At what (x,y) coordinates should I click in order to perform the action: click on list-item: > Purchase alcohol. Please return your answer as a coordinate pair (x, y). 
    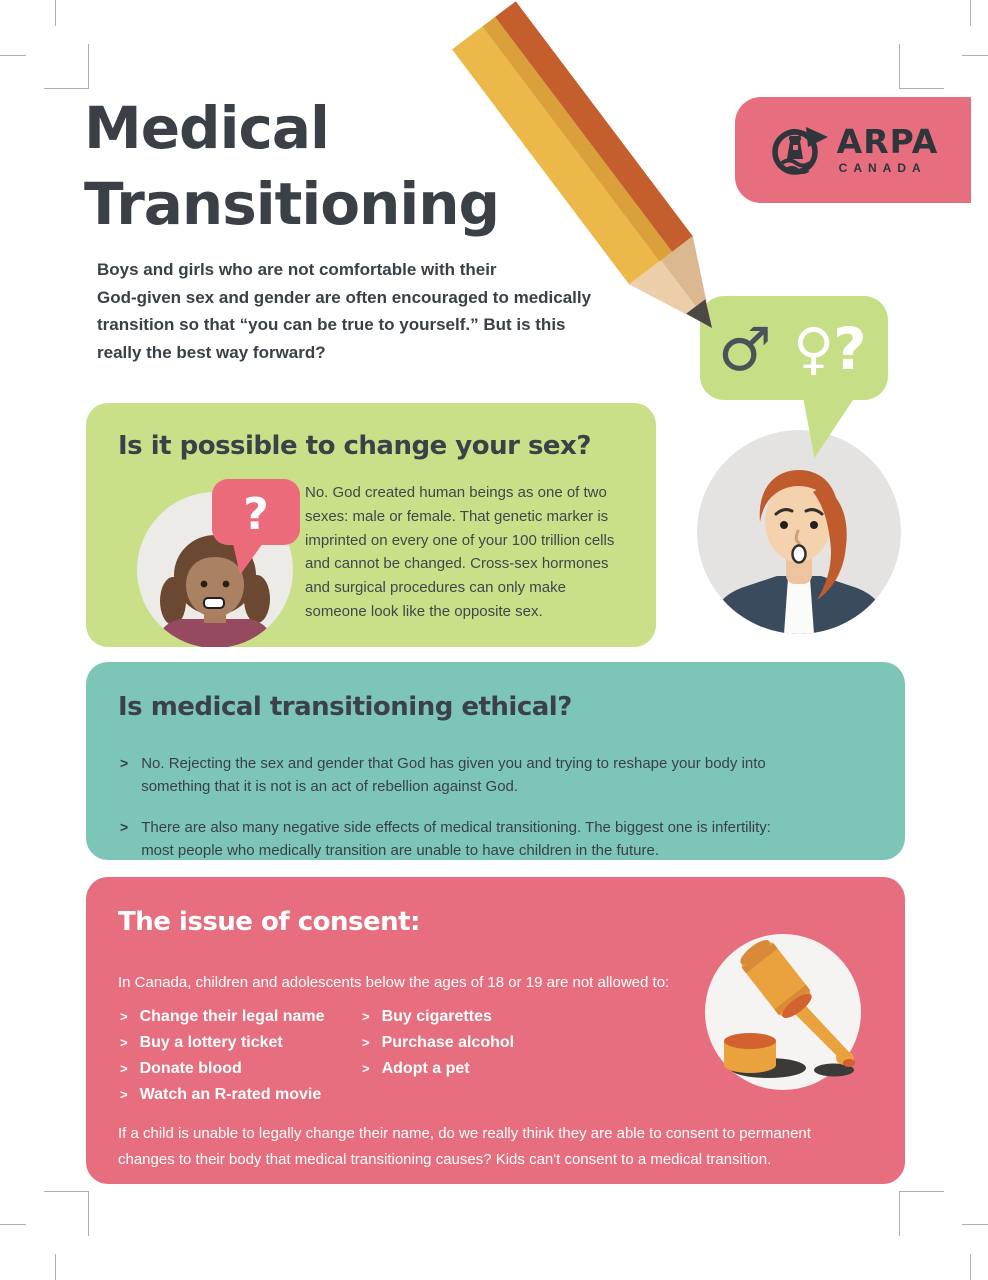
    Looking at the image, I should click on (438, 1042).